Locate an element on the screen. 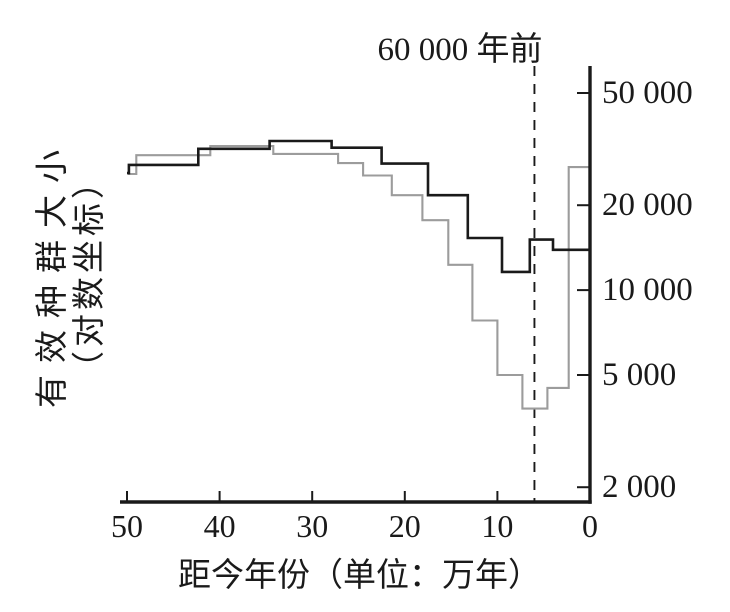 The height and width of the screenshot is (612, 730). x-tick-label: 20 is located at coordinates (404, 526).